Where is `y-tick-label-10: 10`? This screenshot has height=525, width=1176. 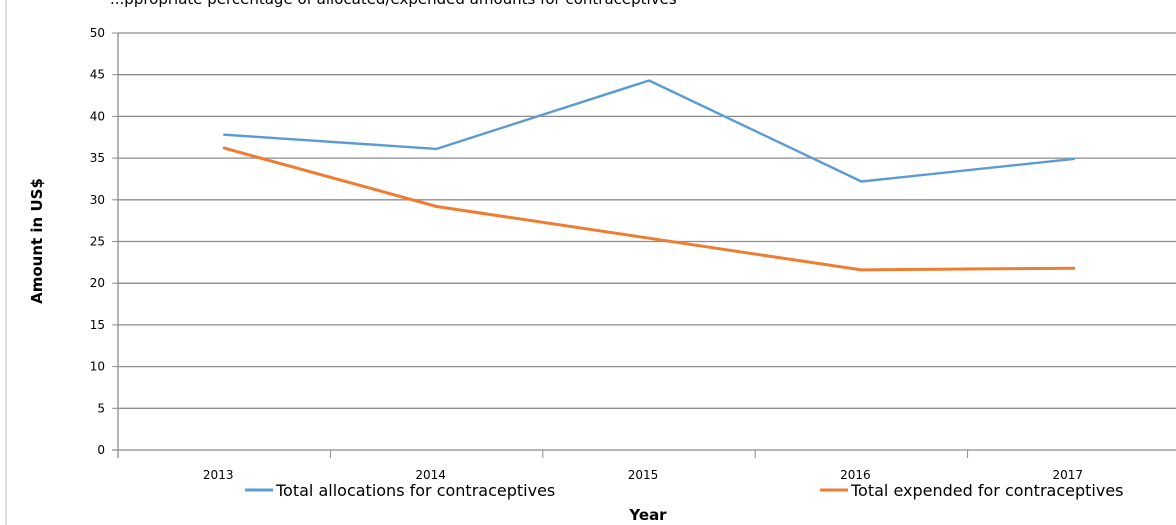
y-tick-label-10: 10 is located at coordinates (97, 367).